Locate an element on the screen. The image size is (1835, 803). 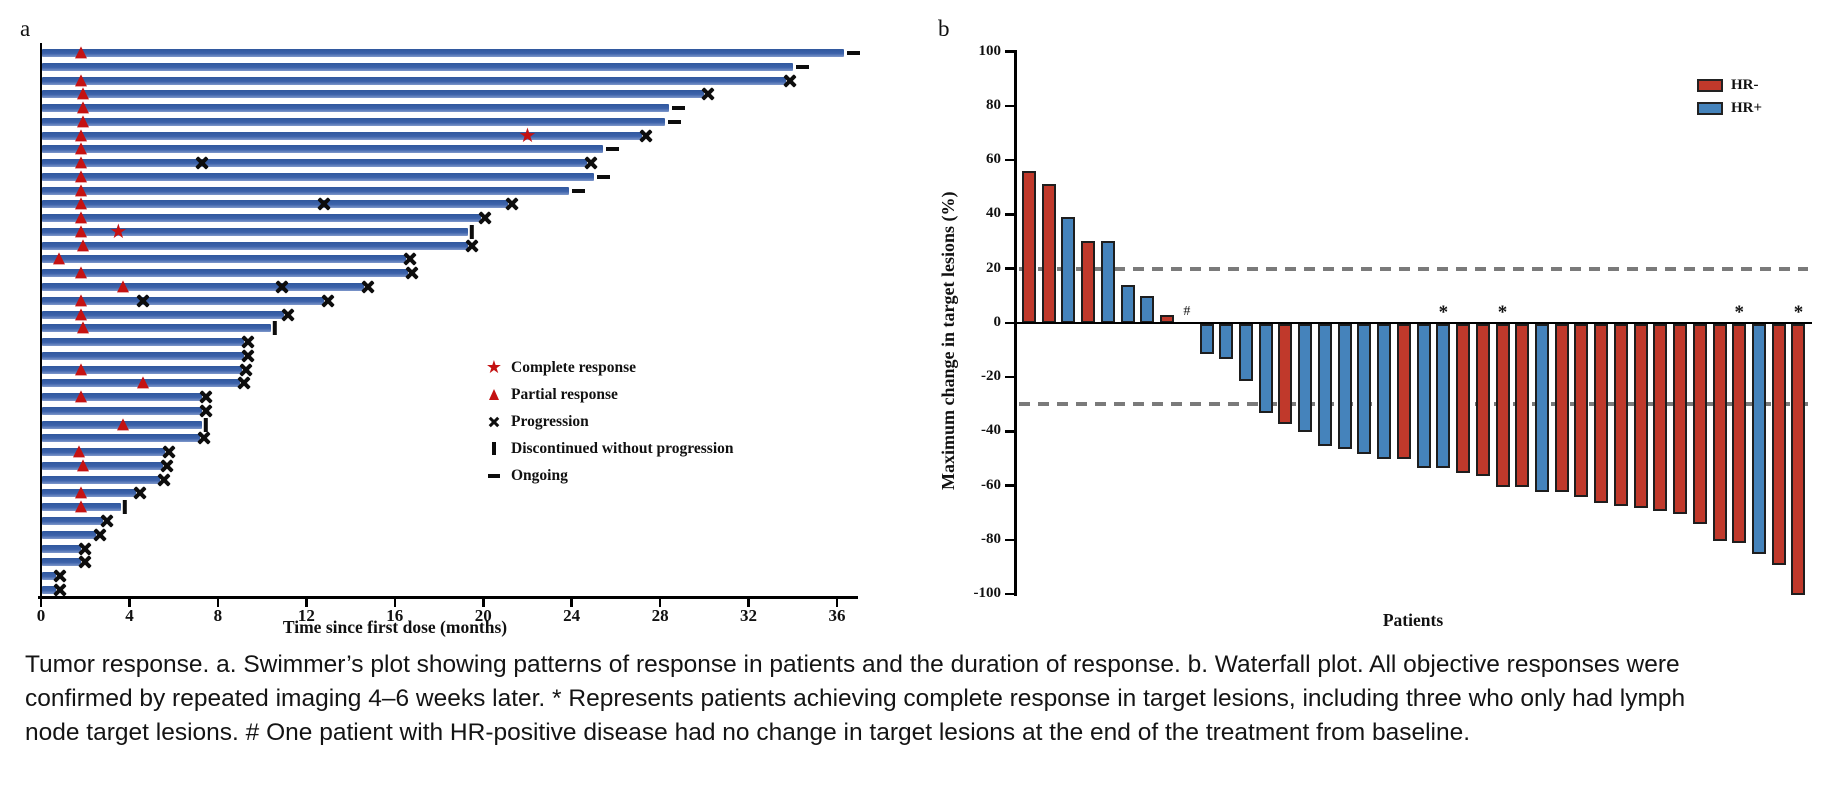
y-axis-tick-label: -80 is located at coordinates (991, 538).